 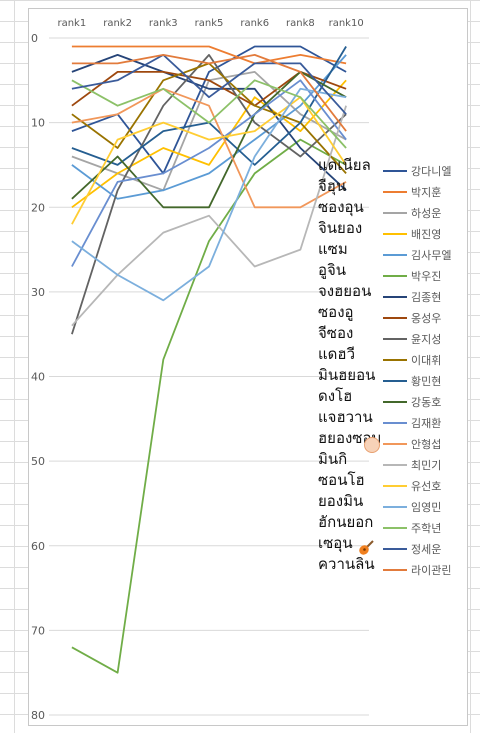 What do you see at coordinates (38, 715) in the screenshot?
I see `y-tick-label: 80` at bounding box center [38, 715].